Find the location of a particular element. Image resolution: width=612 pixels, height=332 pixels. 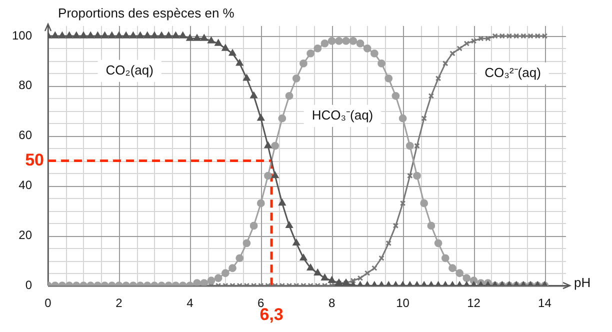

x-tick-label: 2 is located at coordinates (119, 303).